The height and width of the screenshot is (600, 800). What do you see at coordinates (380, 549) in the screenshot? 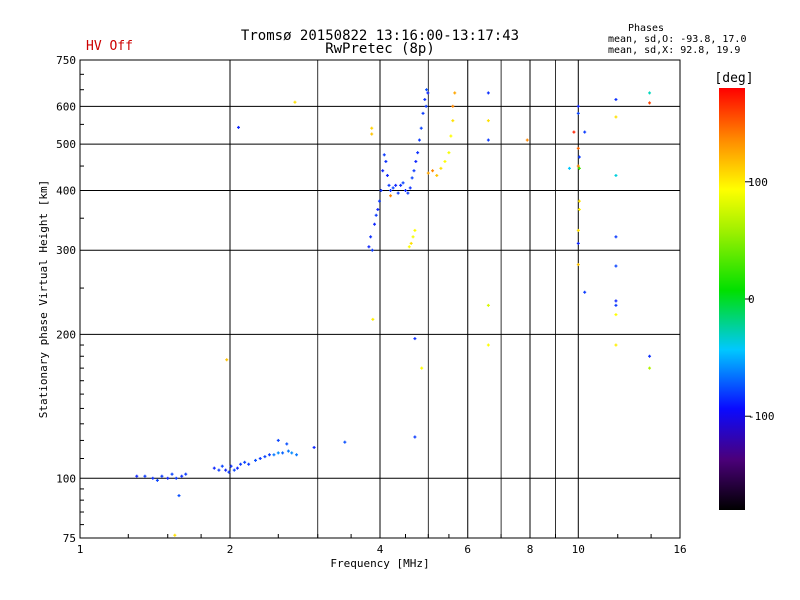
I see `x-tick-label: 4` at bounding box center [380, 549].